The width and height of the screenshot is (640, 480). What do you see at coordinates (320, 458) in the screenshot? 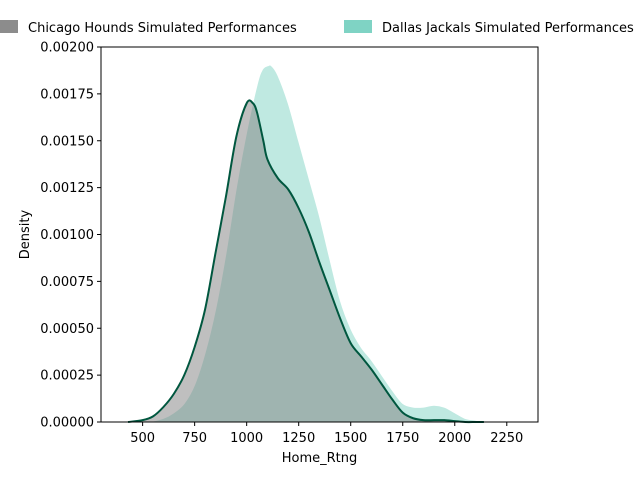
I see `x-axis-title: Home_Rtng` at bounding box center [320, 458].